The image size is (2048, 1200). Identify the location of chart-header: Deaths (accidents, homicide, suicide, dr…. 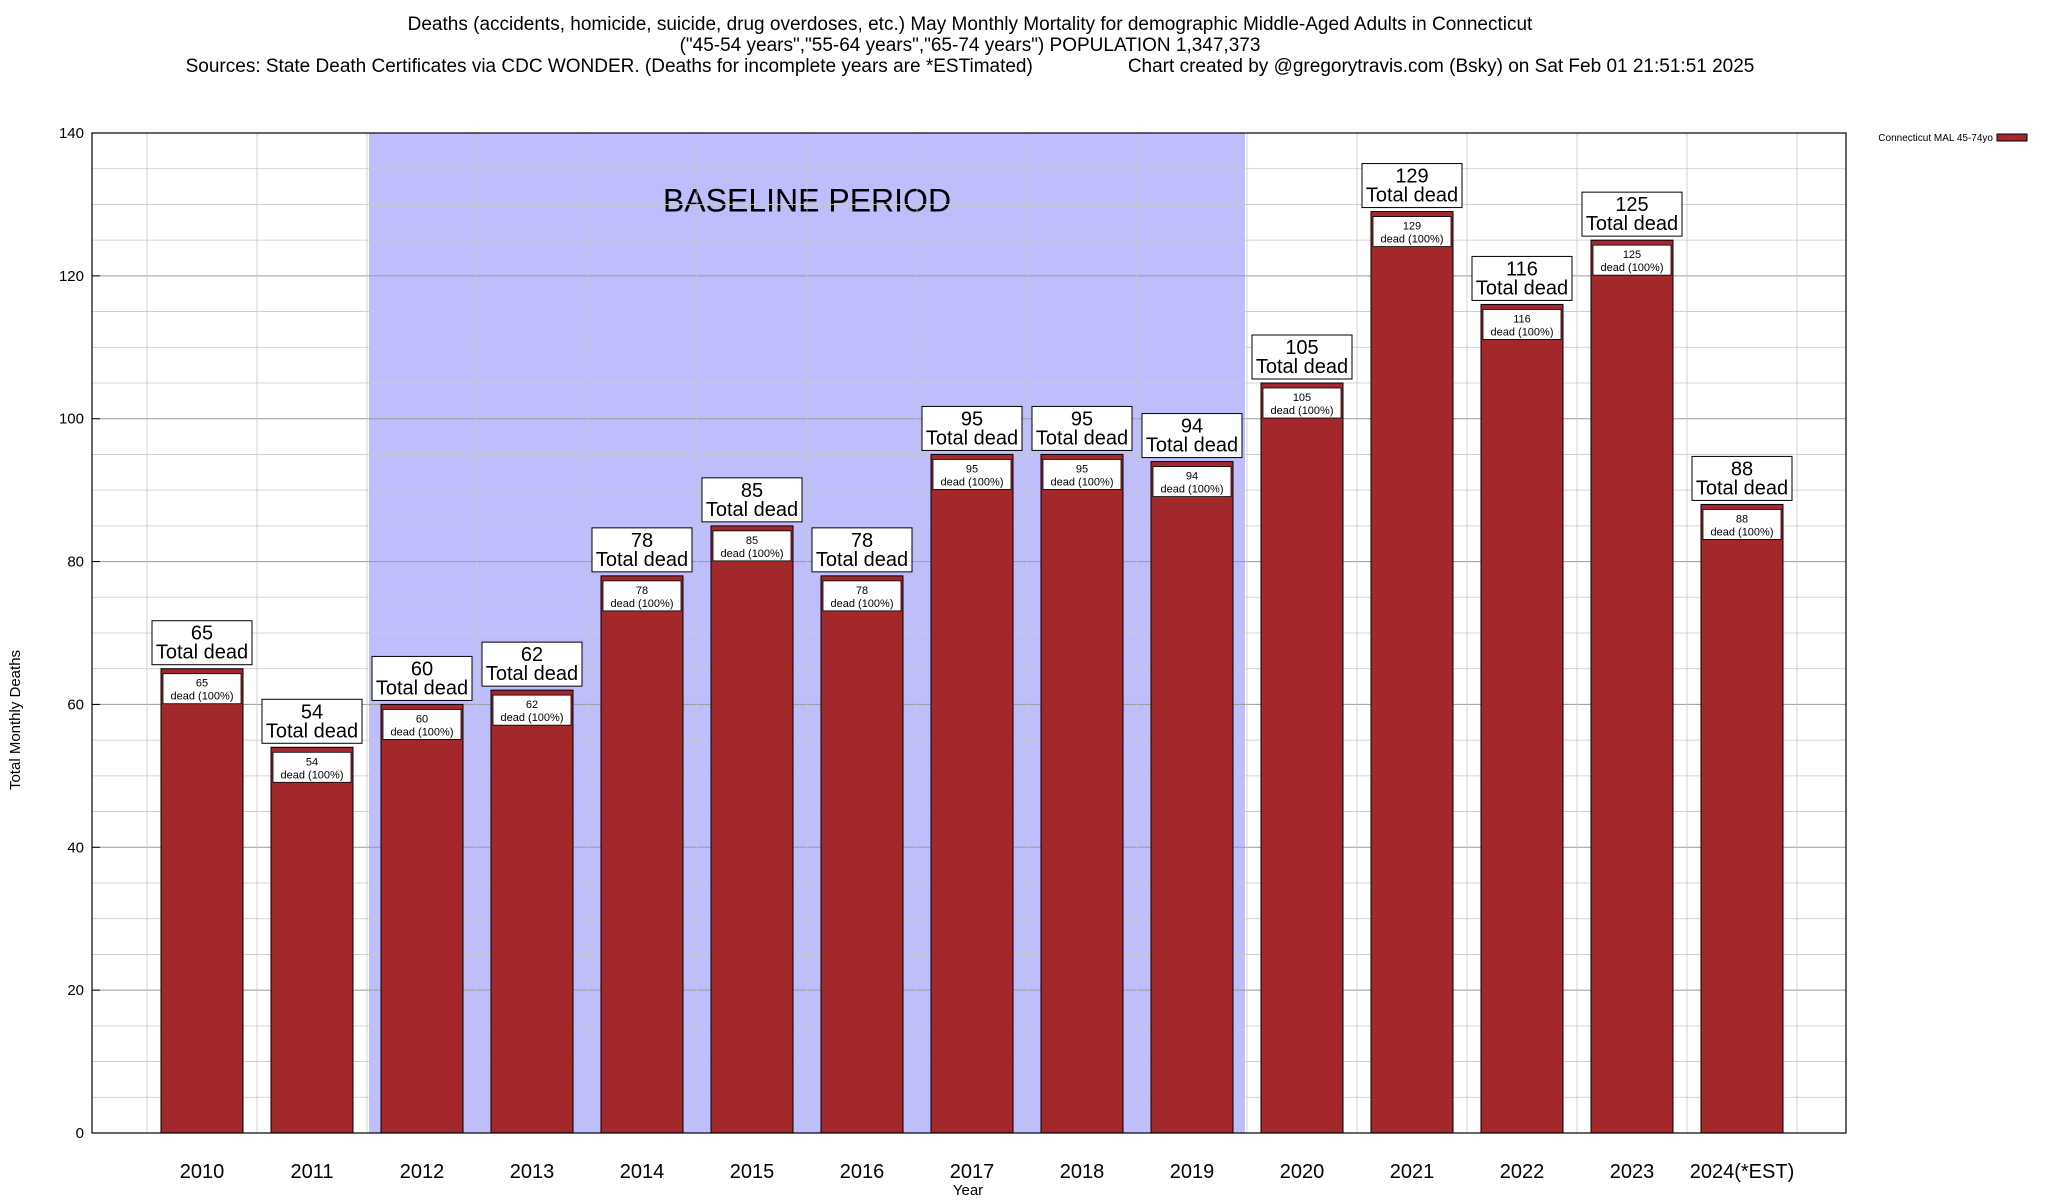
(970, 45).